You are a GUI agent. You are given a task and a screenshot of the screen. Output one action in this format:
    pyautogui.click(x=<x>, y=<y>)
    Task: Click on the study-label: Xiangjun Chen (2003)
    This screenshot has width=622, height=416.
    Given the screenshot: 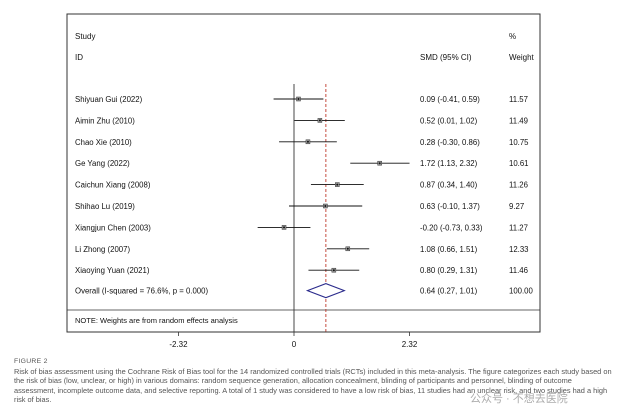 What is the action you would take?
    pyautogui.click(x=113, y=227)
    